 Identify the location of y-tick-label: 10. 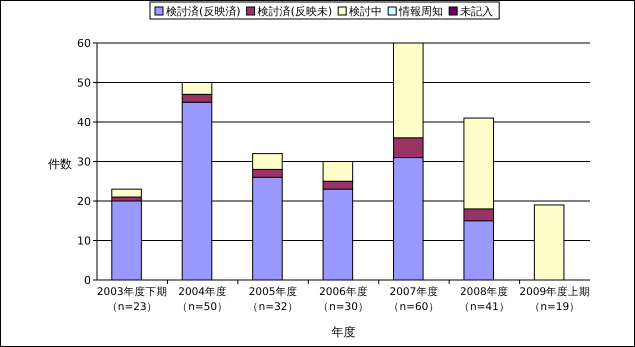
(84, 241).